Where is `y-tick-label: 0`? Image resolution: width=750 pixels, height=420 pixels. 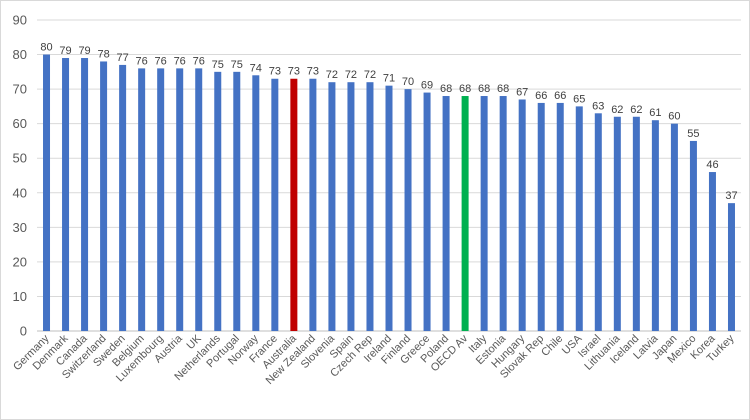
y-tick-label: 0 is located at coordinates (23, 331).